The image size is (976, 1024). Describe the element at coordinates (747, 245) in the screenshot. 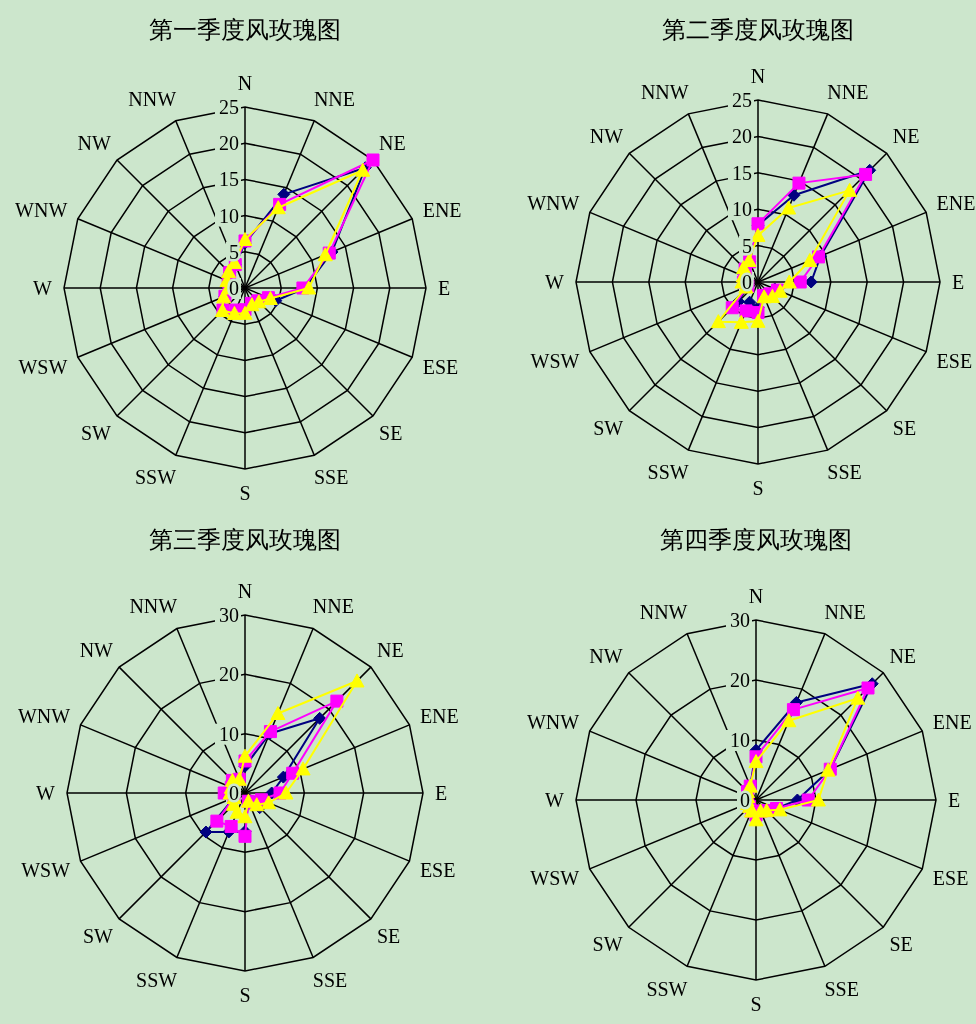

I see `y-tick-label: 5` at that location.